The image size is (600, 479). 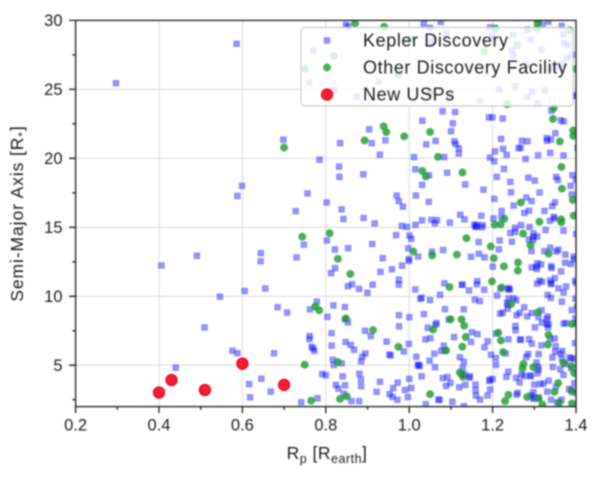 I want to click on svg-text: 0.4, so click(x=159, y=426).